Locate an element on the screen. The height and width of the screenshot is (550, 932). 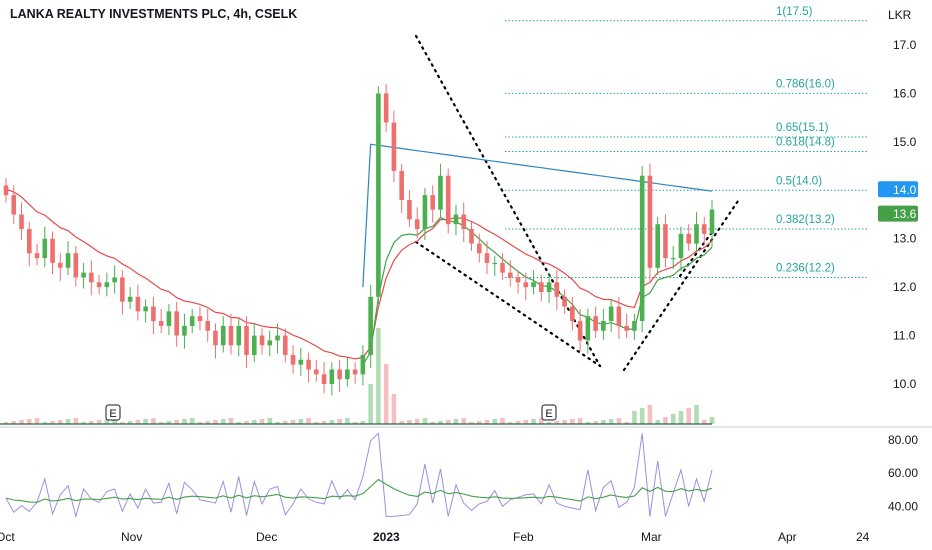
time-axis: Oct Nov Dec 2023 Feb Mar Apr 24 is located at coordinates (435, 537).